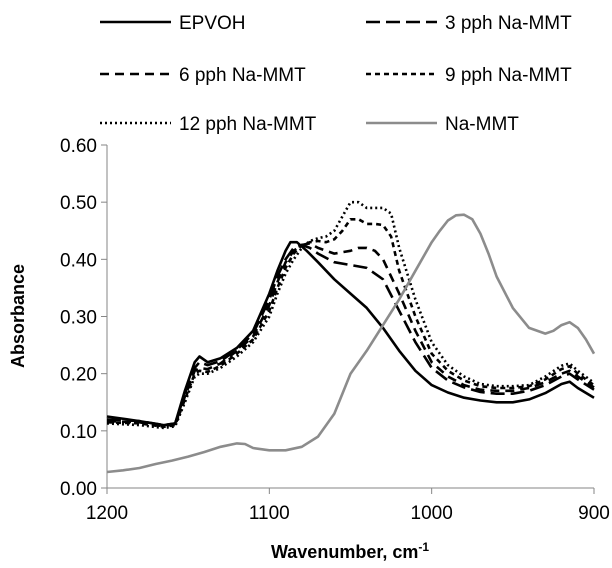 The image size is (612, 568). What do you see at coordinates (248, 124) in the screenshot?
I see `legend-label: 12 pph Na-MMT` at bounding box center [248, 124].